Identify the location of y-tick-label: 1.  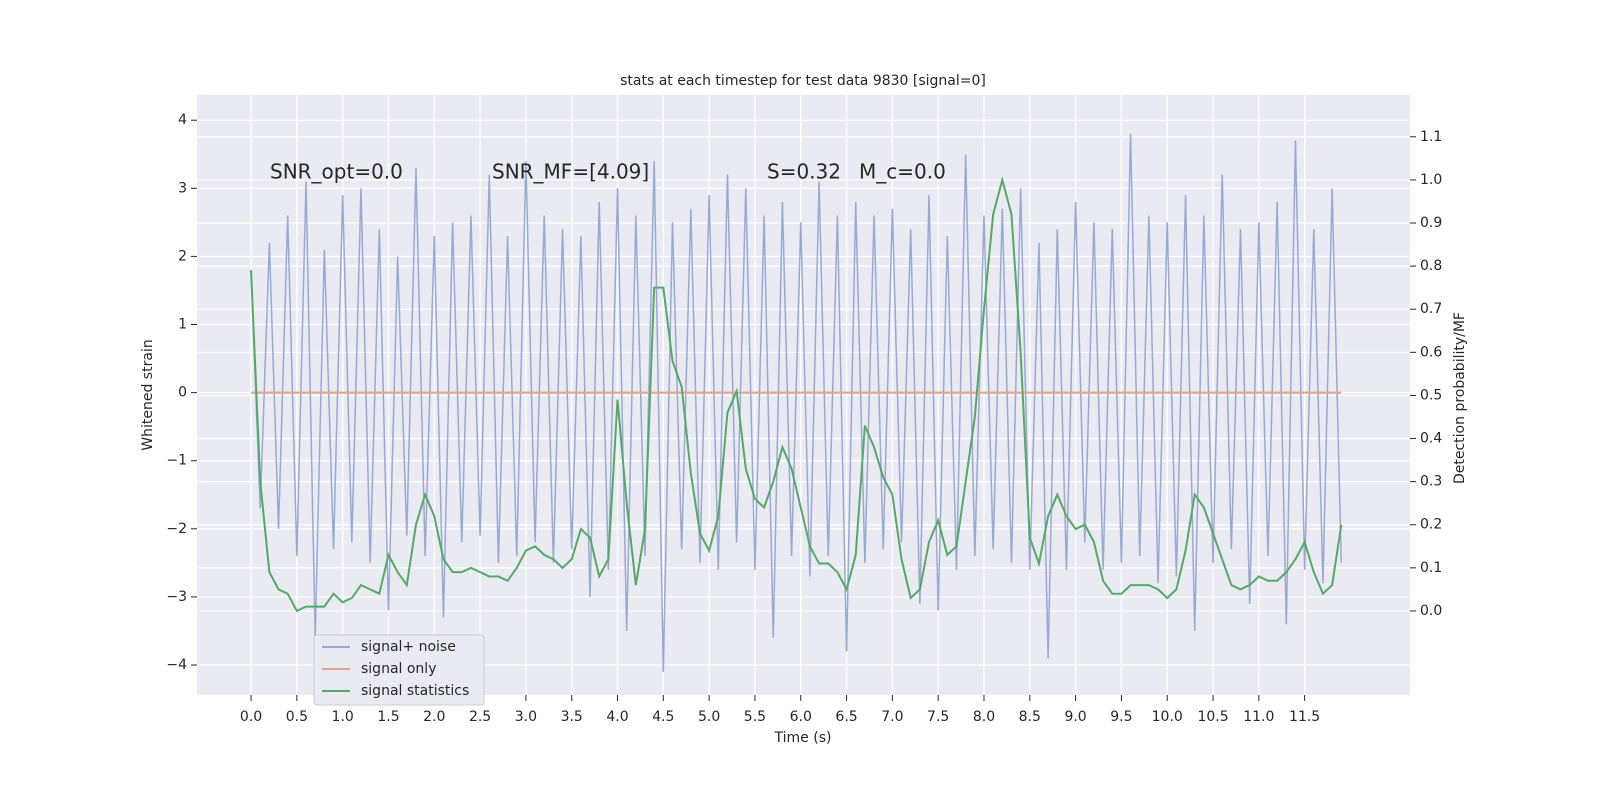
(182, 325).